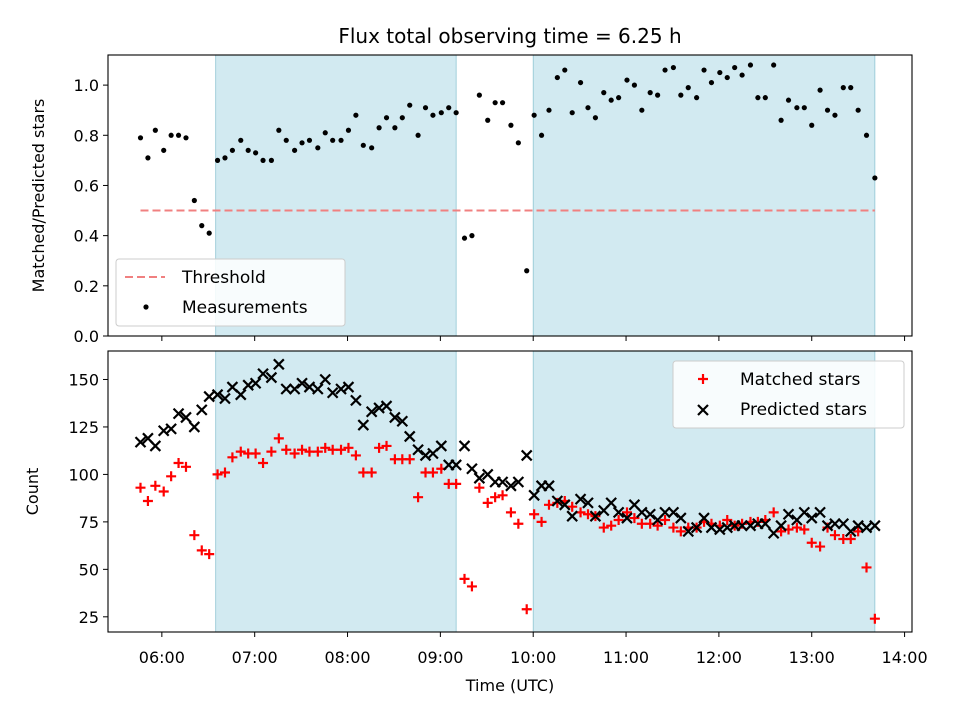 This screenshot has height=720, width=960. What do you see at coordinates (788, 394) in the screenshot?
I see `legend: Matched stars Predicted stars` at bounding box center [788, 394].